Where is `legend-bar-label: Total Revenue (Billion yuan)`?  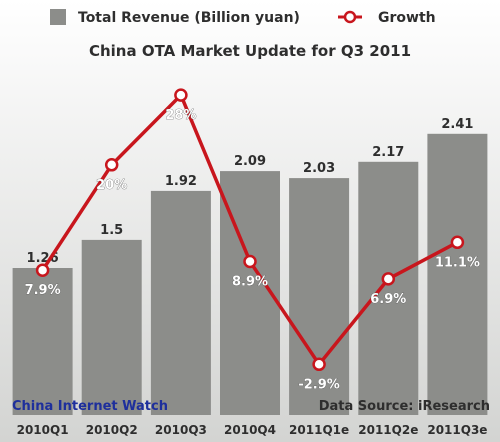
legend-bar-label: Total Revenue (Billion yuan) is located at coordinates (189, 18).